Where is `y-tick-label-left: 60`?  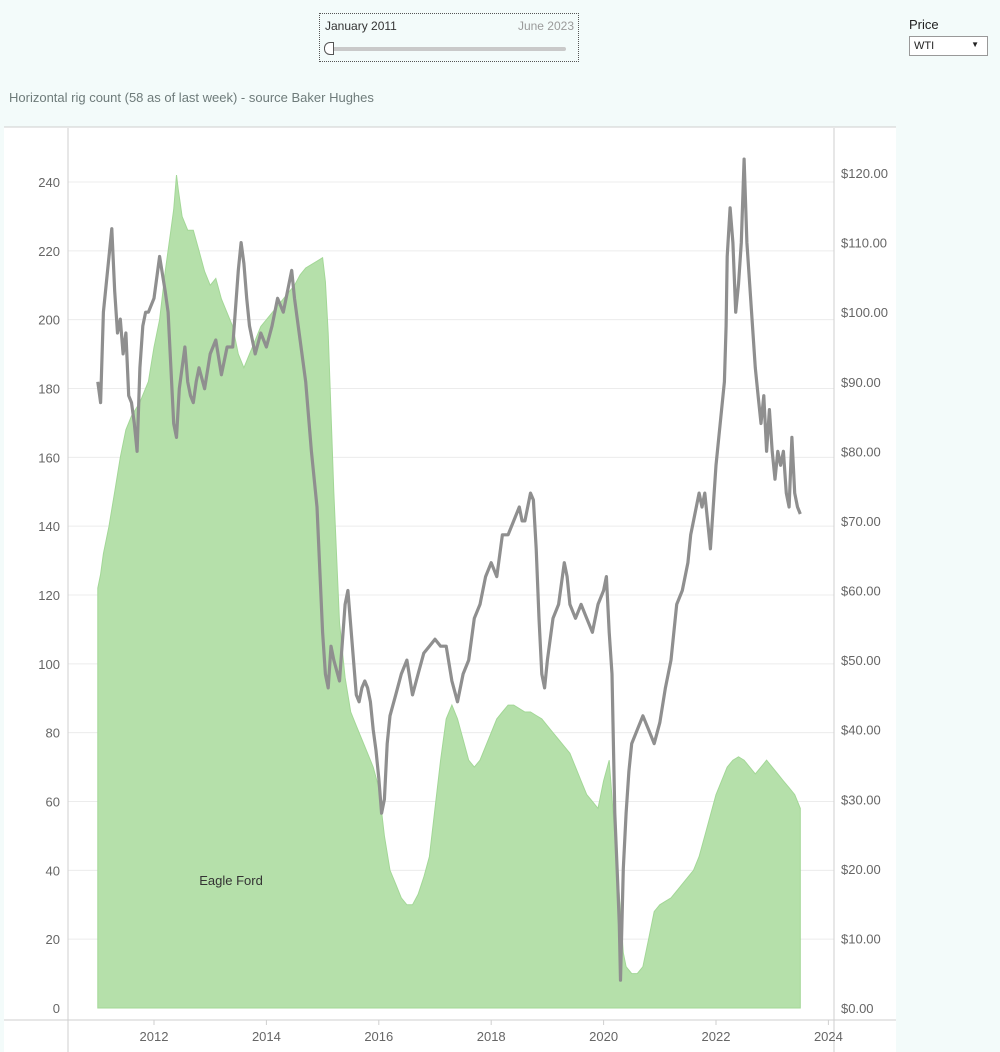 y-tick-label-left: 60 is located at coordinates (53, 802).